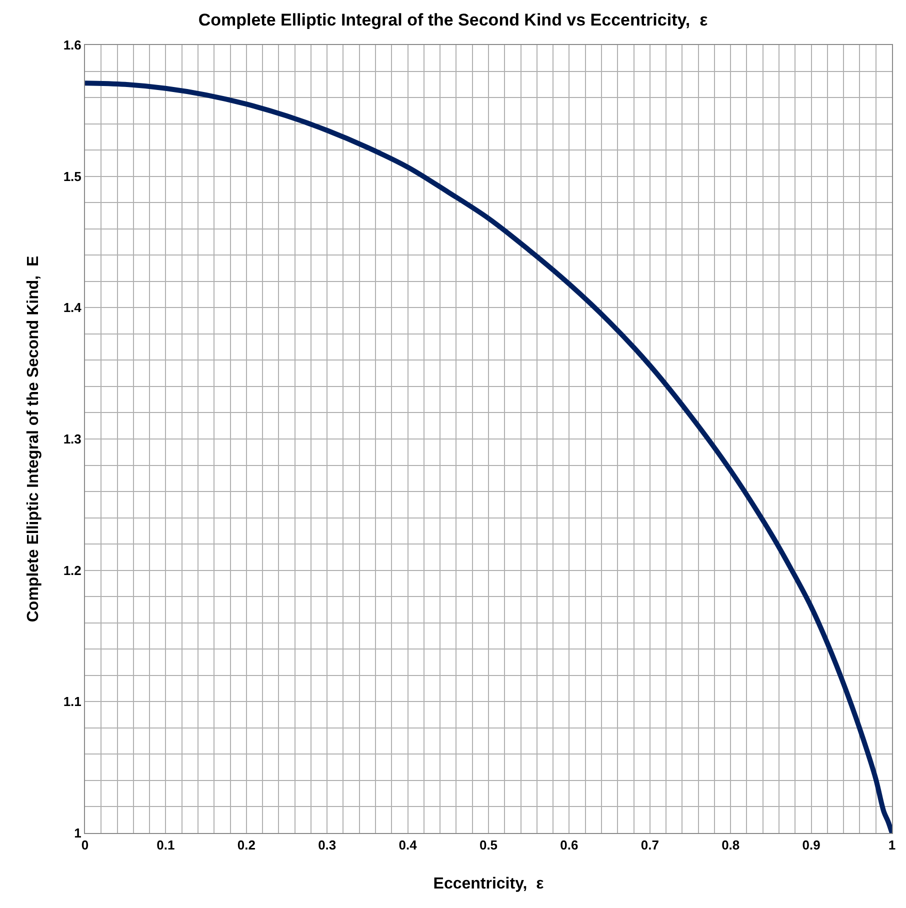  I want to click on x-axis-title: Eccentricity, ε, so click(488, 883).